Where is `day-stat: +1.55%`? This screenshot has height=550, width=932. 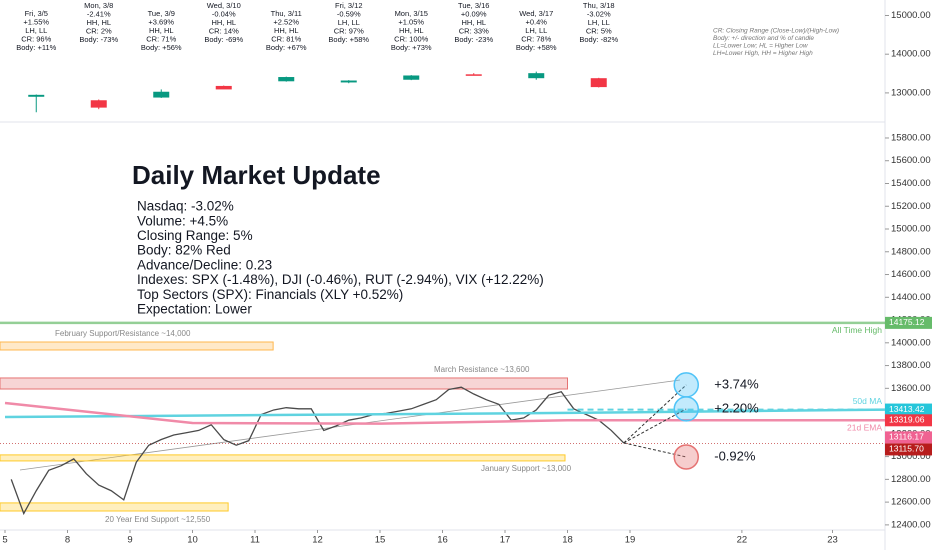 day-stat: +1.55% is located at coordinates (36, 21).